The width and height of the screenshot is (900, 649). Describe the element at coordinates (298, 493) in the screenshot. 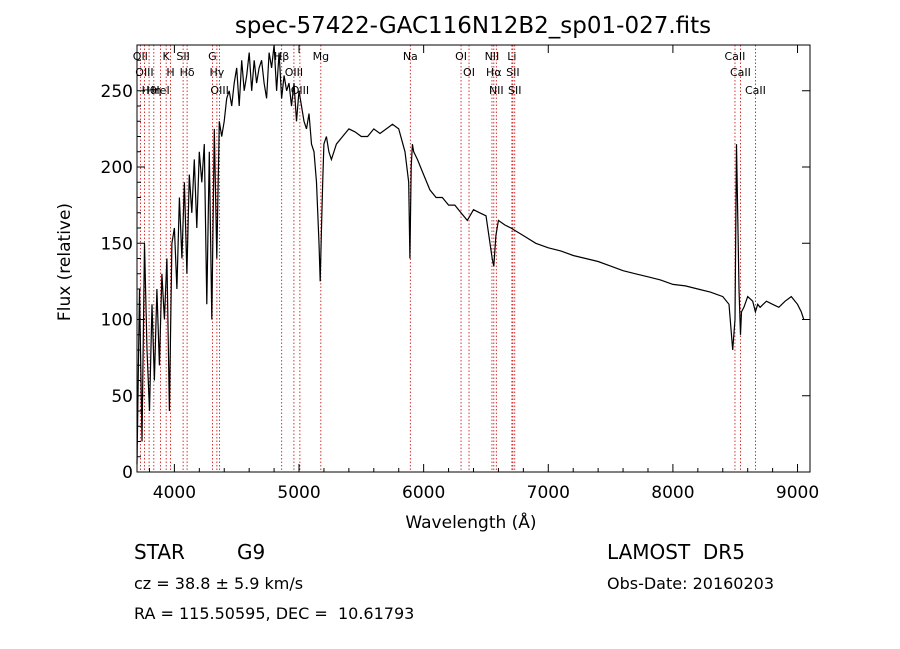

I see `x-tick-label: 5000` at that location.